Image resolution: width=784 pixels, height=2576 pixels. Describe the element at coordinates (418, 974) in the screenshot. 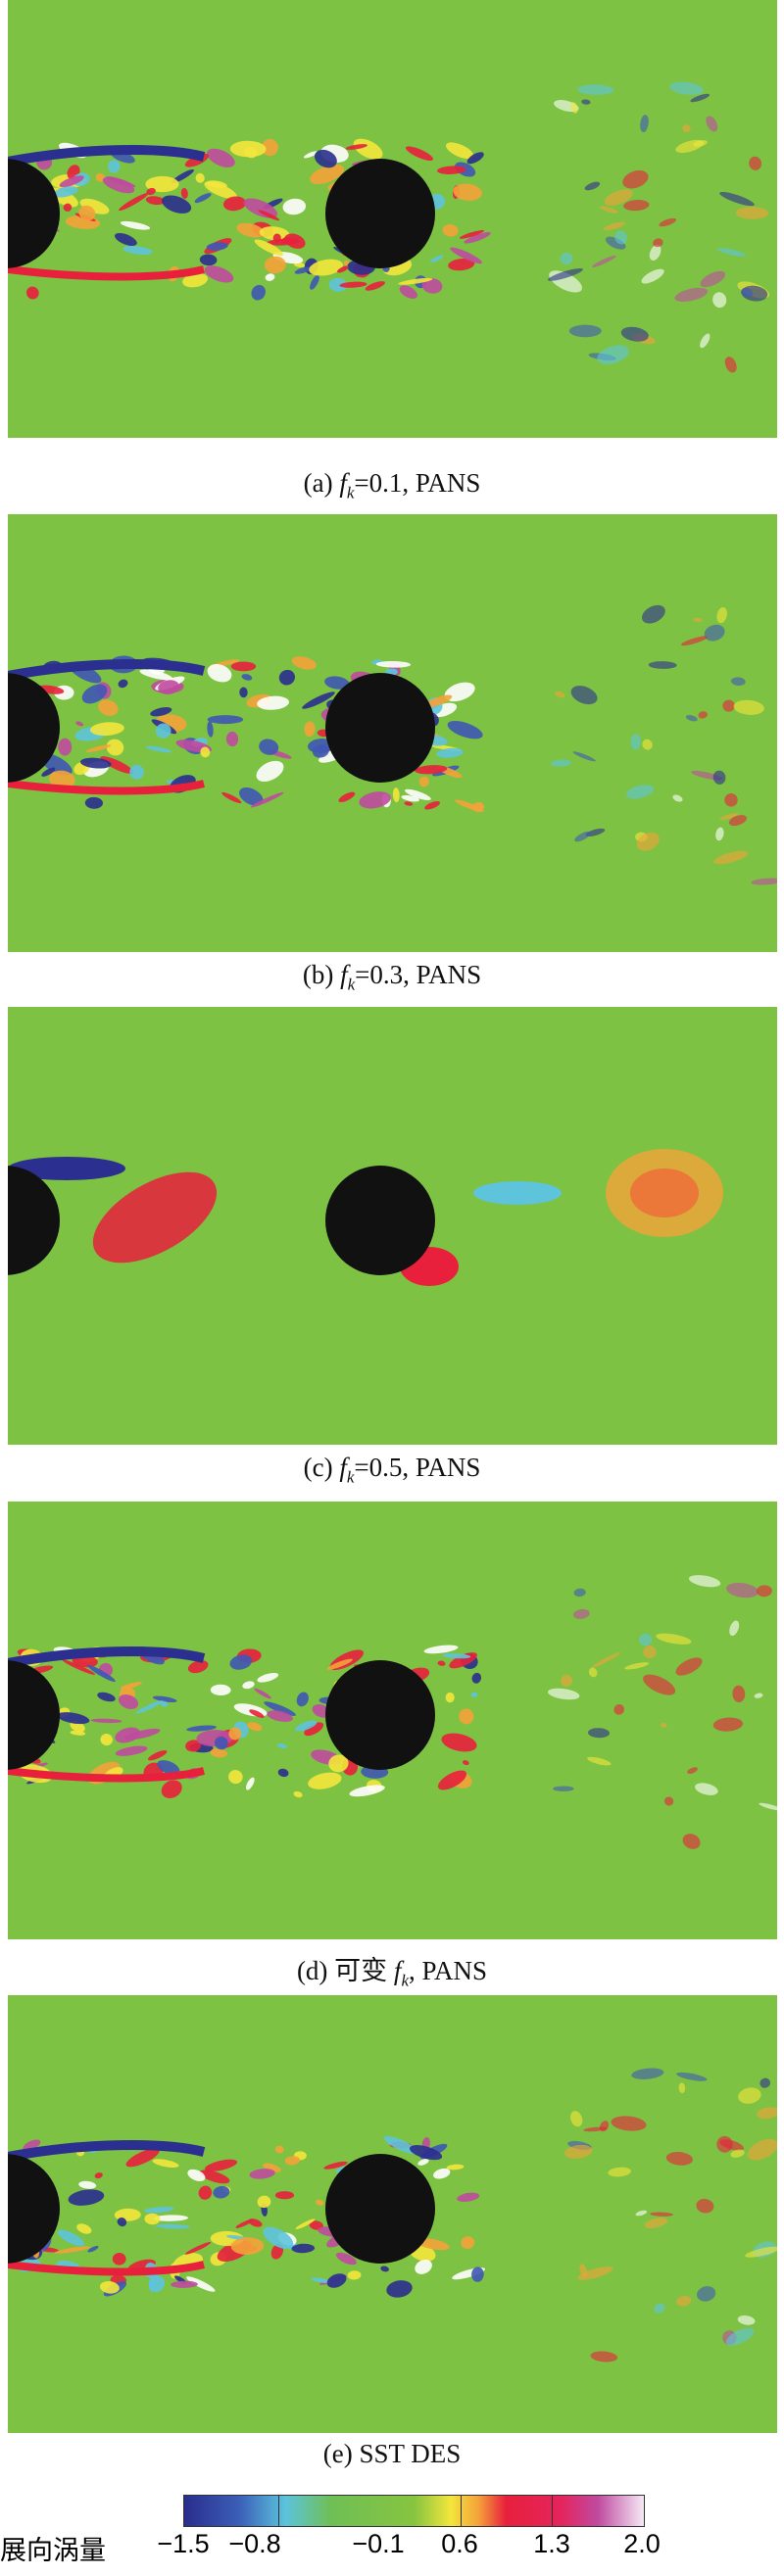

I see `caption-text: =0.3, PANS` at that location.